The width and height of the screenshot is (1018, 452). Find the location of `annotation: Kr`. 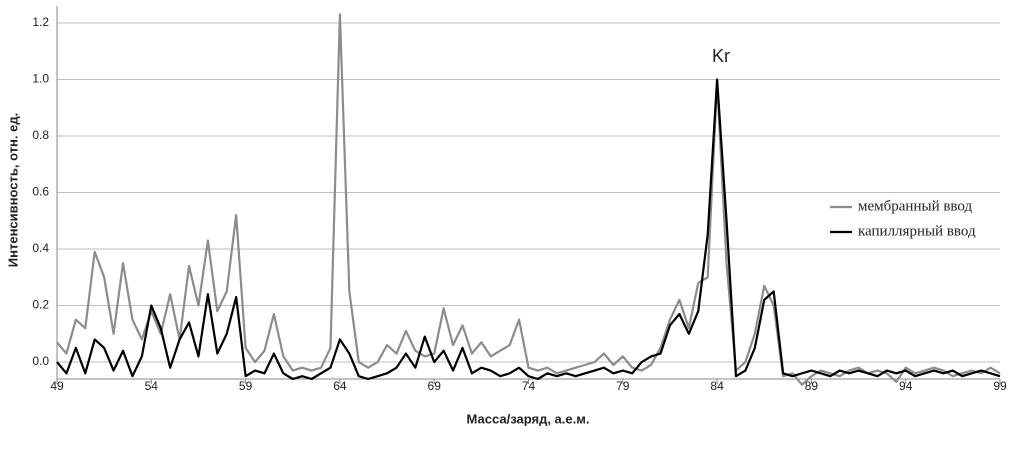

annotation: Kr is located at coordinates (721, 56).